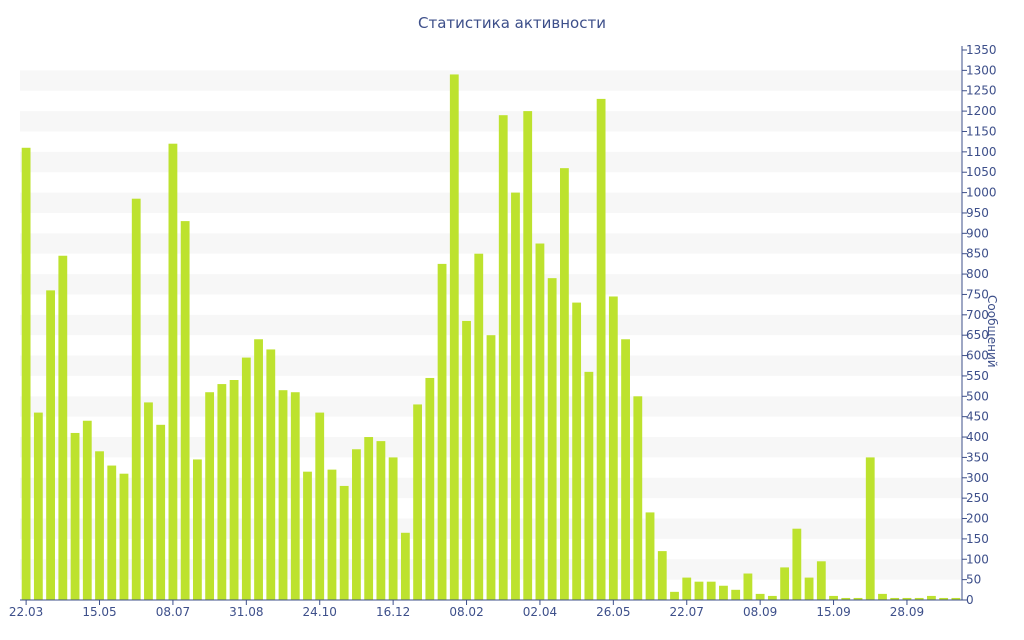 Image resolution: width=1024 pixels, height=640 pixels. Describe the element at coordinates (977, 396) in the screenshot. I see `y-tick-label: 500` at that location.